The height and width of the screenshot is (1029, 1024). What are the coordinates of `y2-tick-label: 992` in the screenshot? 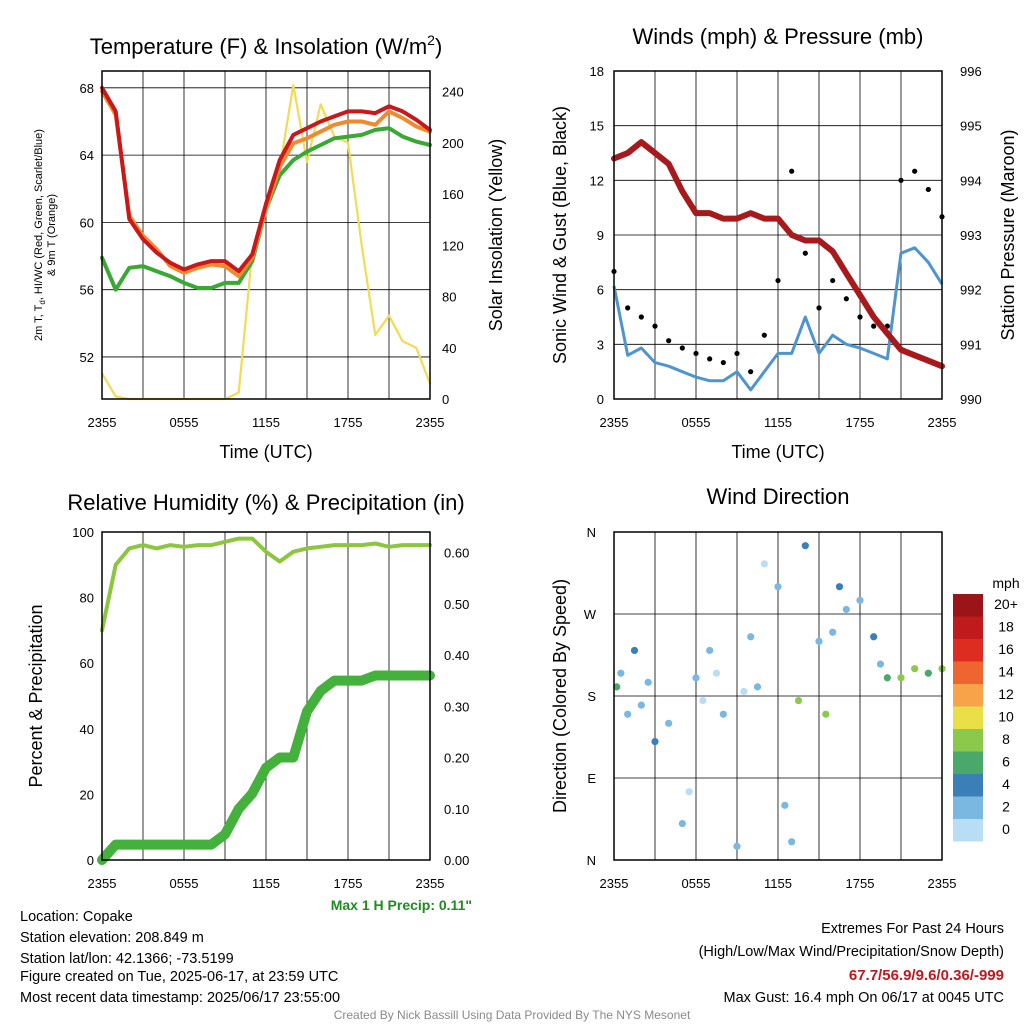 It's located at (971, 290).